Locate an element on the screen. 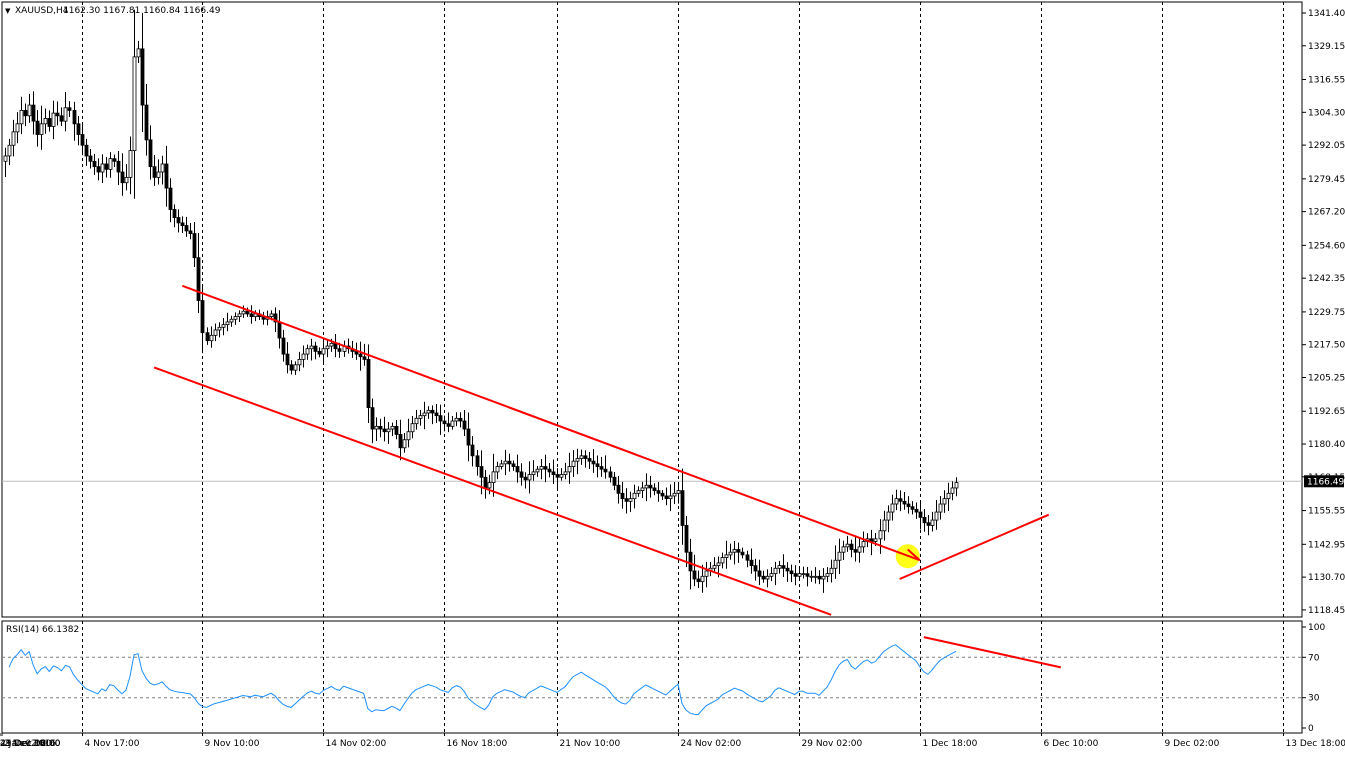 The width and height of the screenshot is (1345, 758). time-tick-label: 29 Nov 02:00 is located at coordinates (832, 744).